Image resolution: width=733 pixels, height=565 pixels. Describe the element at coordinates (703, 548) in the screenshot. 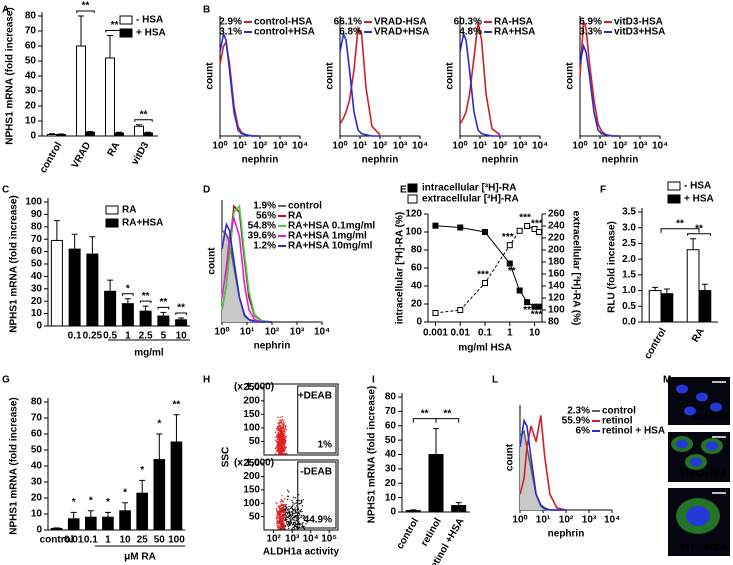

I see `image-label: FITC-HSA` at that location.